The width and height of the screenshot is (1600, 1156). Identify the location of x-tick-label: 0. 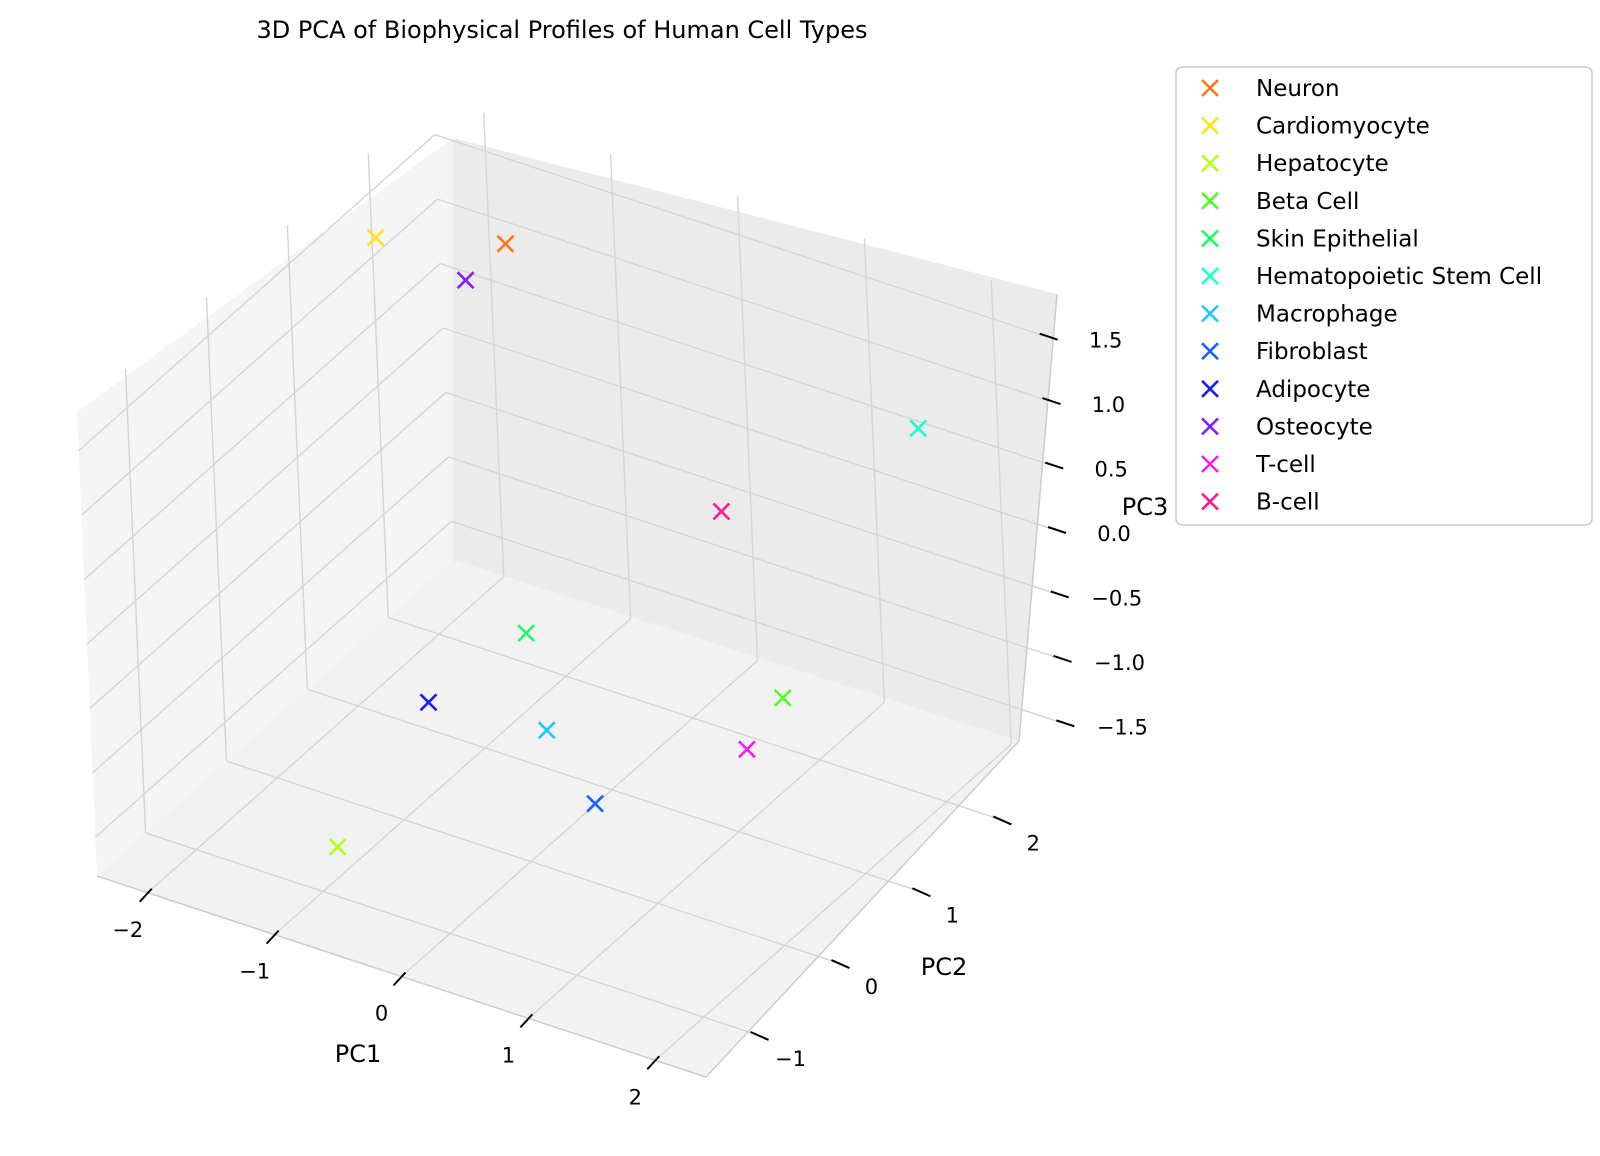
(381, 1014).